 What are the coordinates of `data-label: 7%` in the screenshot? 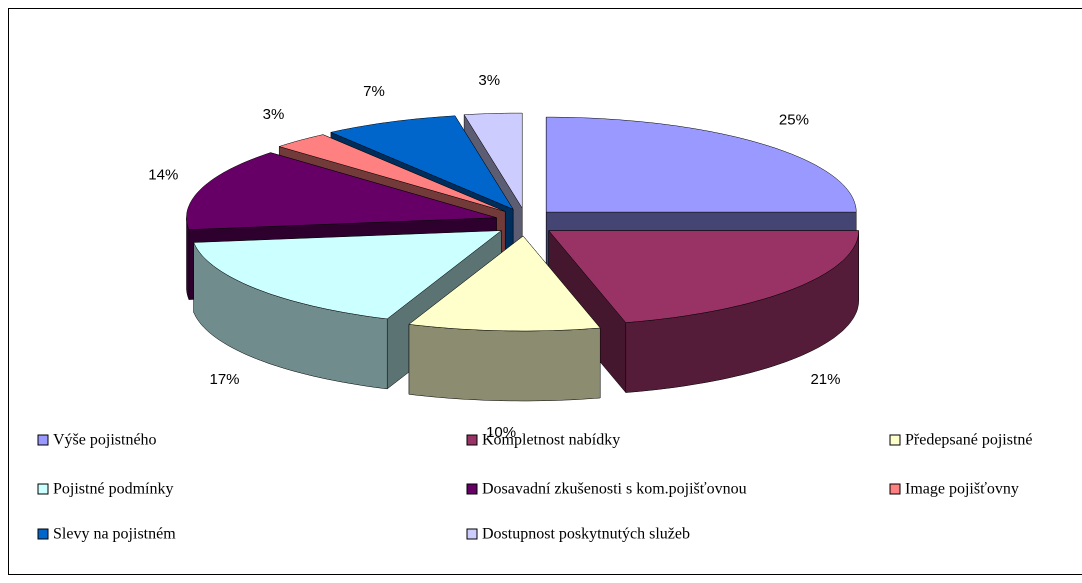 It's located at (374, 91).